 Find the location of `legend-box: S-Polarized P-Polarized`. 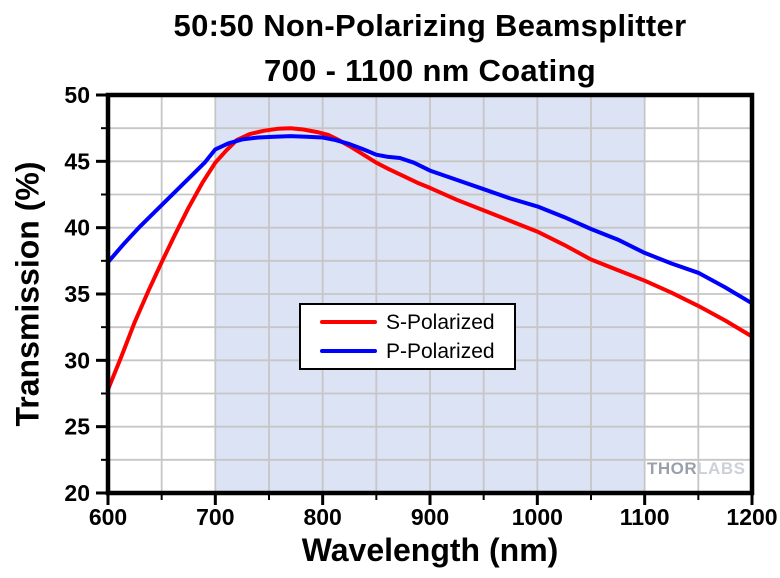

legend-box: S-Polarized P-Polarized is located at coordinates (407, 336).